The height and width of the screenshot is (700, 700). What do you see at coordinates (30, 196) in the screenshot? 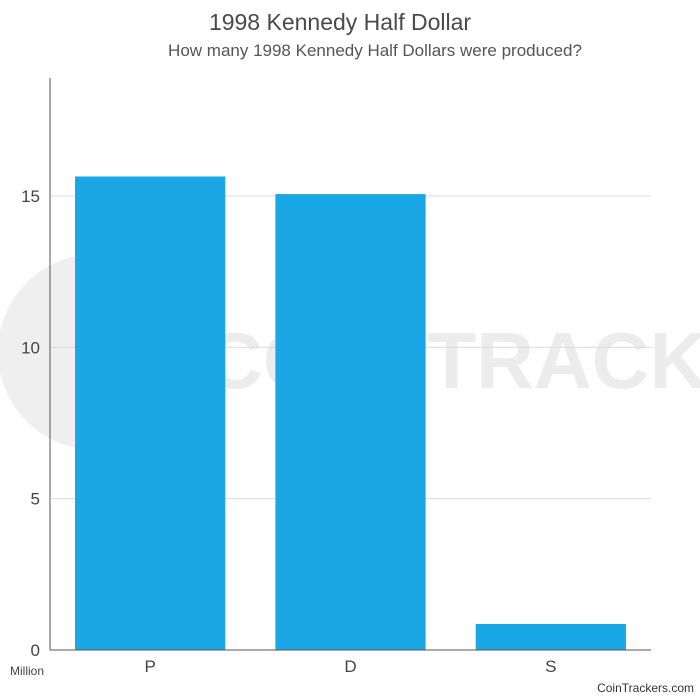
I see `y-tick-label: 15` at bounding box center [30, 196].